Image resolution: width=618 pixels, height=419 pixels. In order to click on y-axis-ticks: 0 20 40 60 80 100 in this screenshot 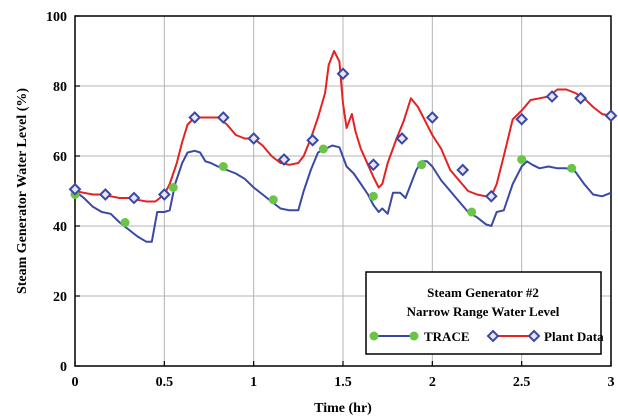, I will do `click(63, 192)`.